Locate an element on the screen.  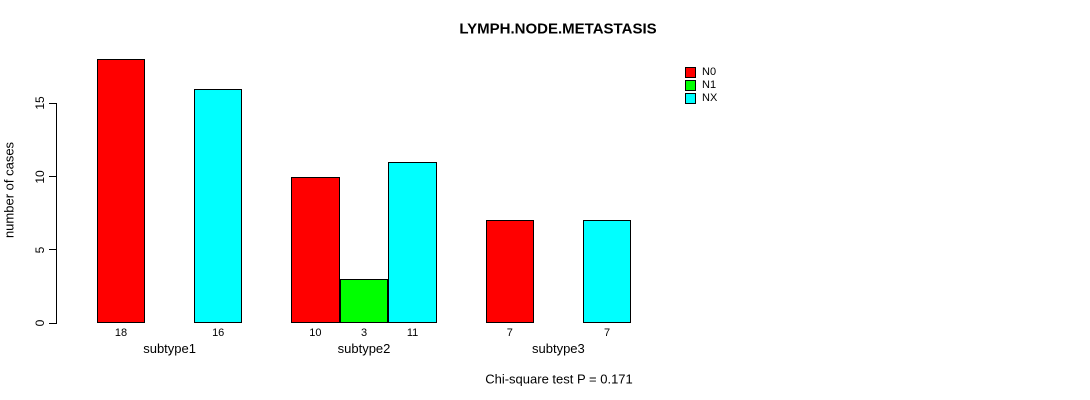
bar-n0-subtype1 is located at coordinates (121, 191).